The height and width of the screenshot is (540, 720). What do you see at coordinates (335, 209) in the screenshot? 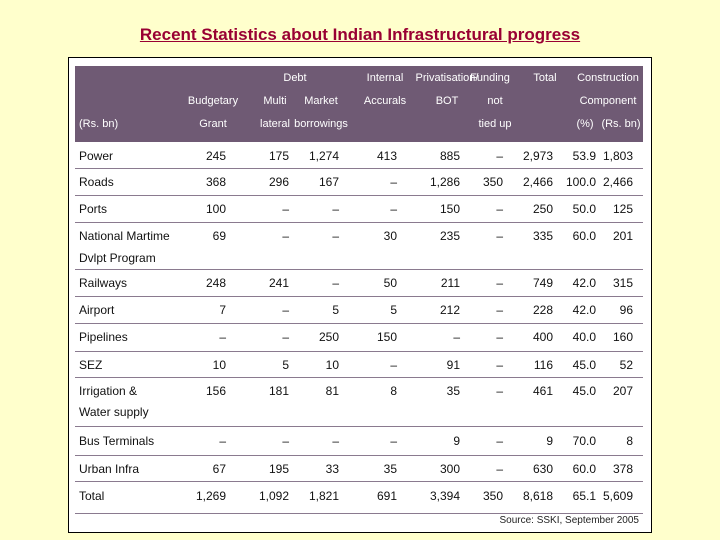
I see `cell-market: –` at bounding box center [335, 209].